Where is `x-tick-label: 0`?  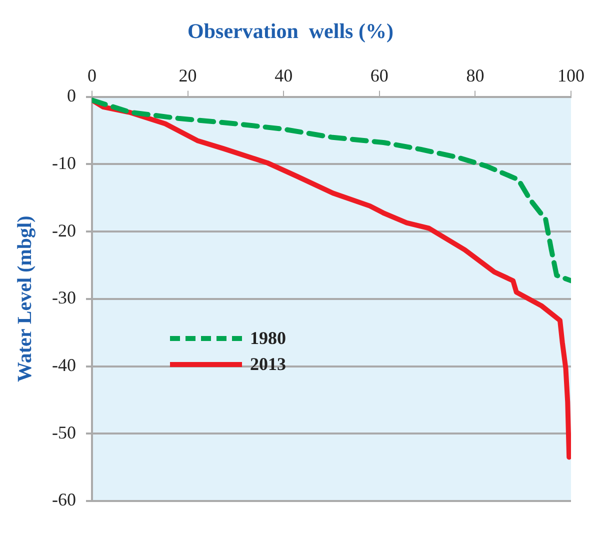 x-tick-label: 0 is located at coordinates (91, 76).